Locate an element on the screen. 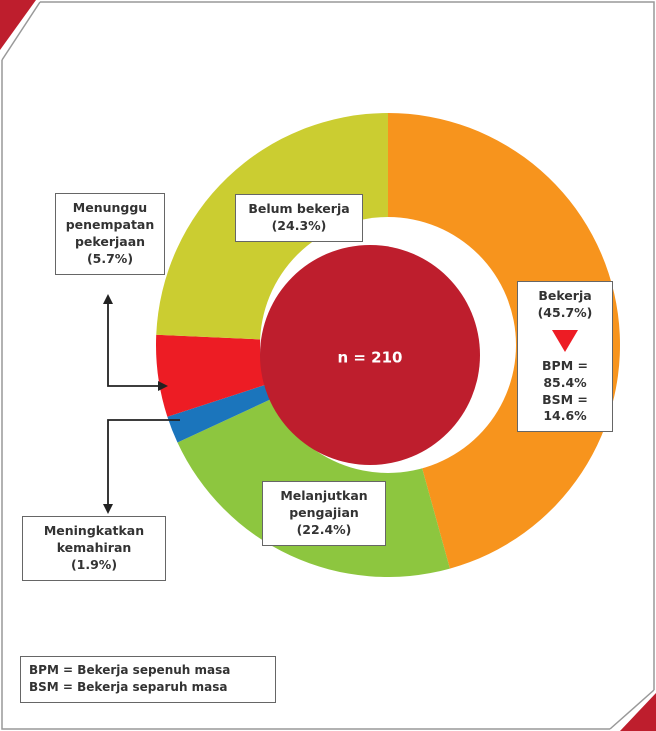 The width and height of the screenshot is (656, 731). indicator is located at coordinates (565, 340).